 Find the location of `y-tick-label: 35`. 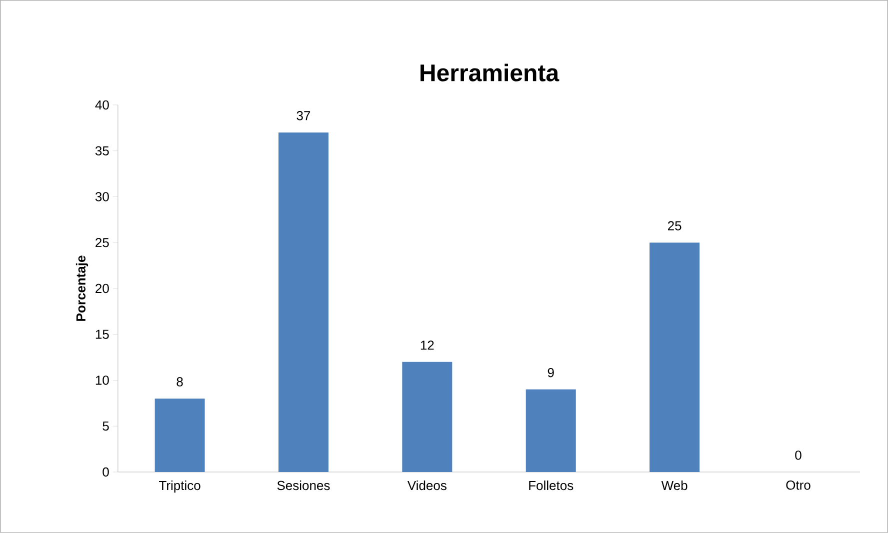

y-tick-label: 35 is located at coordinates (102, 151).